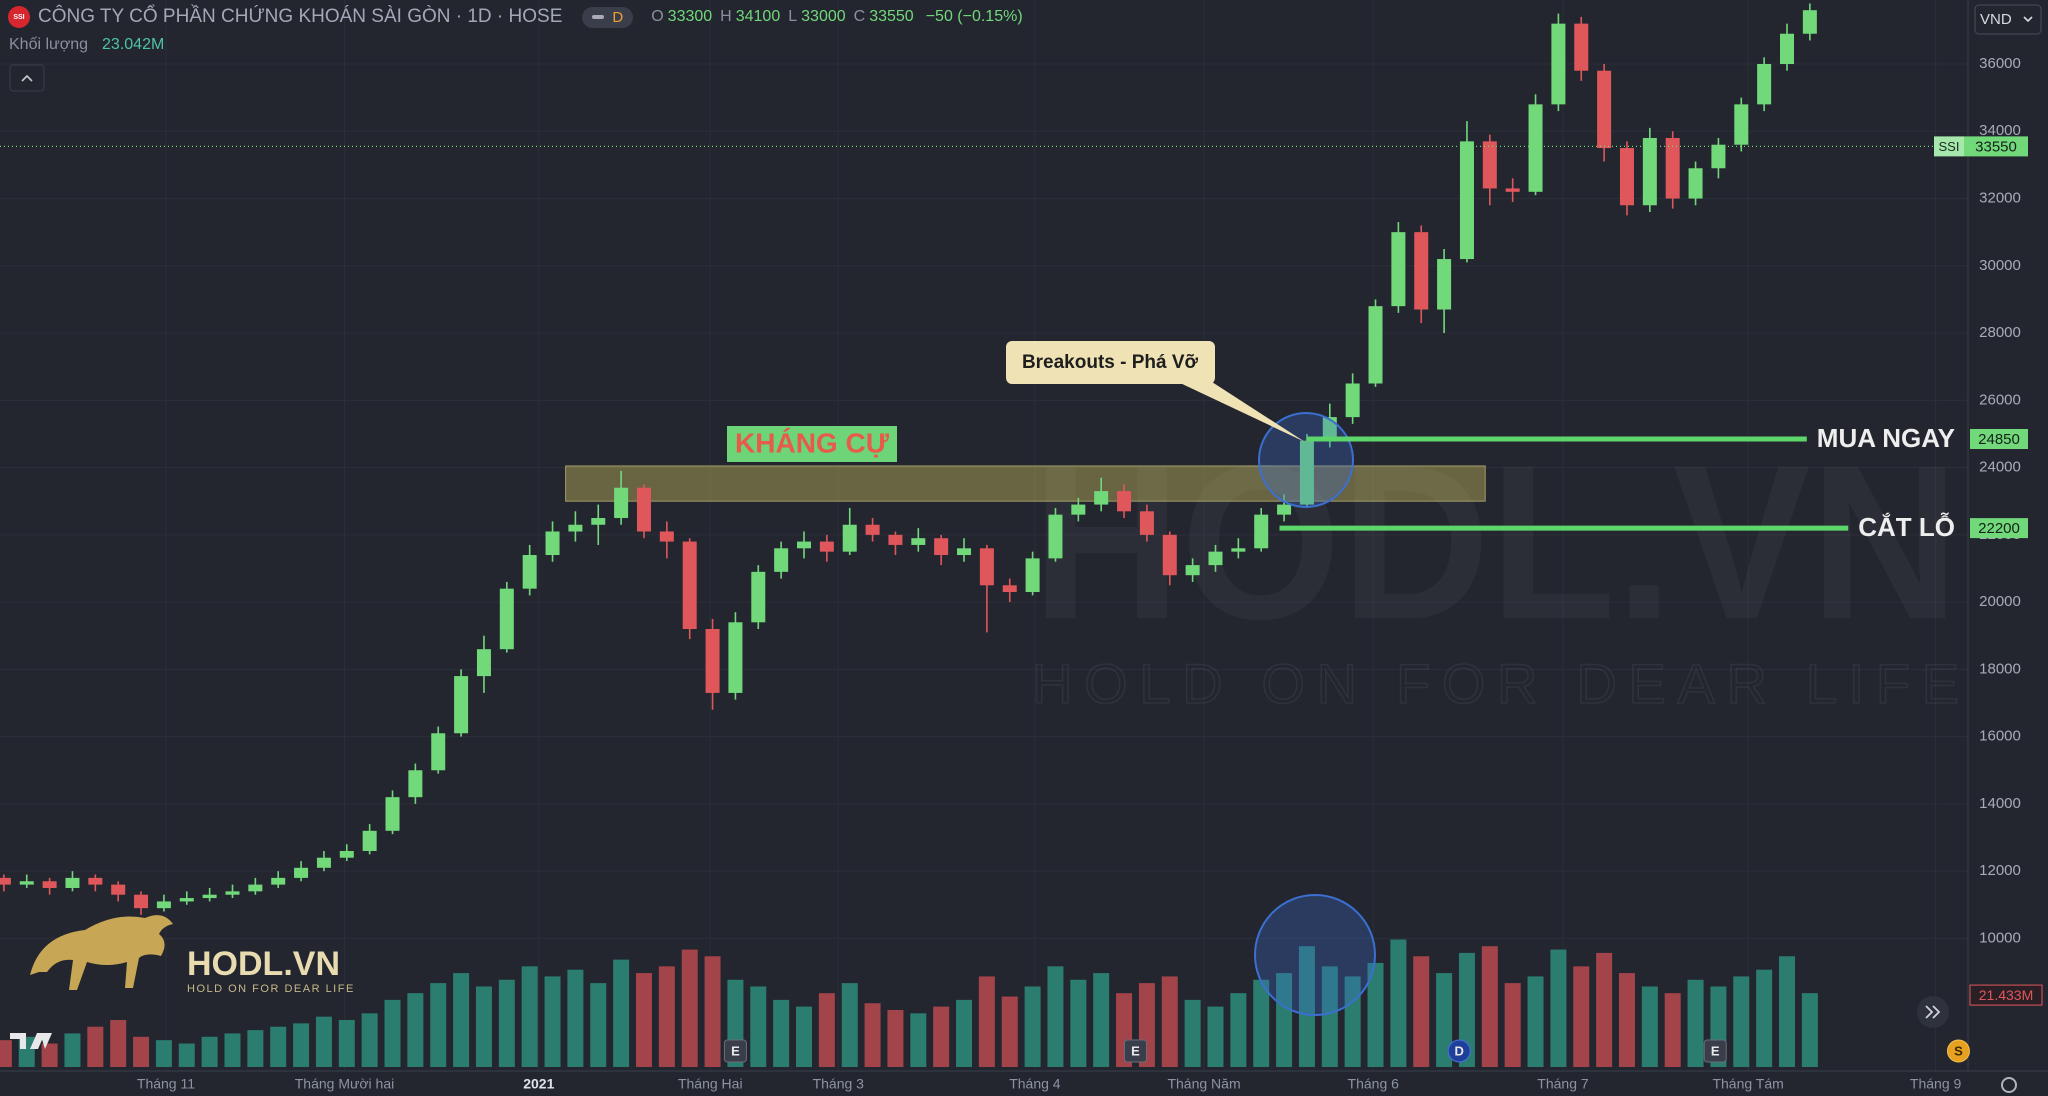  Describe the element at coordinates (1999, 528) in the screenshot. I see `level-tag-label: 22200` at that location.